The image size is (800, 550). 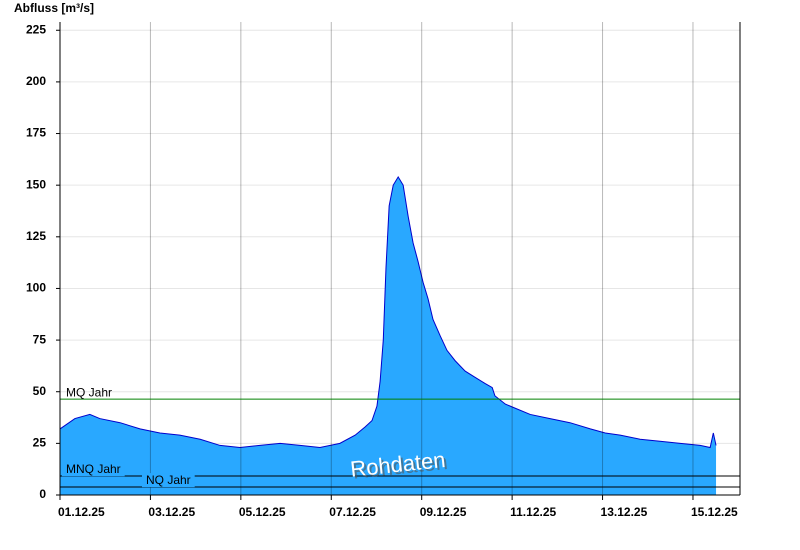 I want to click on y-tick-label: 175, so click(x=36, y=133).